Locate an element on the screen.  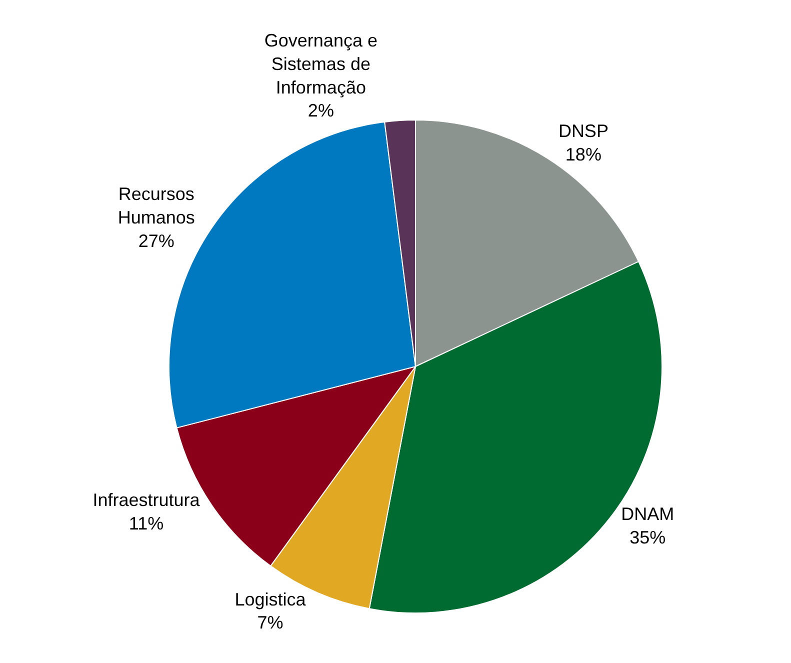
data-label: 11% is located at coordinates (146, 524).